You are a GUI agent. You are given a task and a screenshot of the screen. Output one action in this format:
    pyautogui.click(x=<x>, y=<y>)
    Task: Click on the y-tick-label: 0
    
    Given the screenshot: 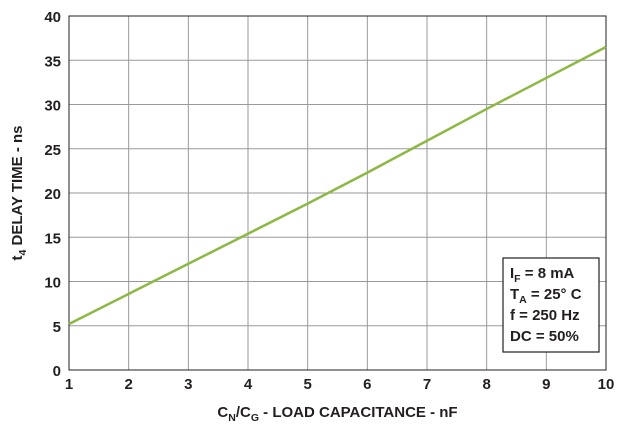 What is the action you would take?
    pyautogui.click(x=57, y=371)
    